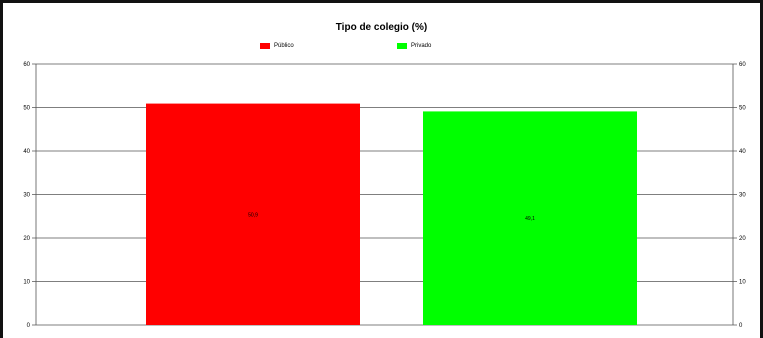 The width and height of the screenshot is (763, 338). What do you see at coordinates (421, 46) in the screenshot?
I see `legend-label-privado: Privado` at bounding box center [421, 46].